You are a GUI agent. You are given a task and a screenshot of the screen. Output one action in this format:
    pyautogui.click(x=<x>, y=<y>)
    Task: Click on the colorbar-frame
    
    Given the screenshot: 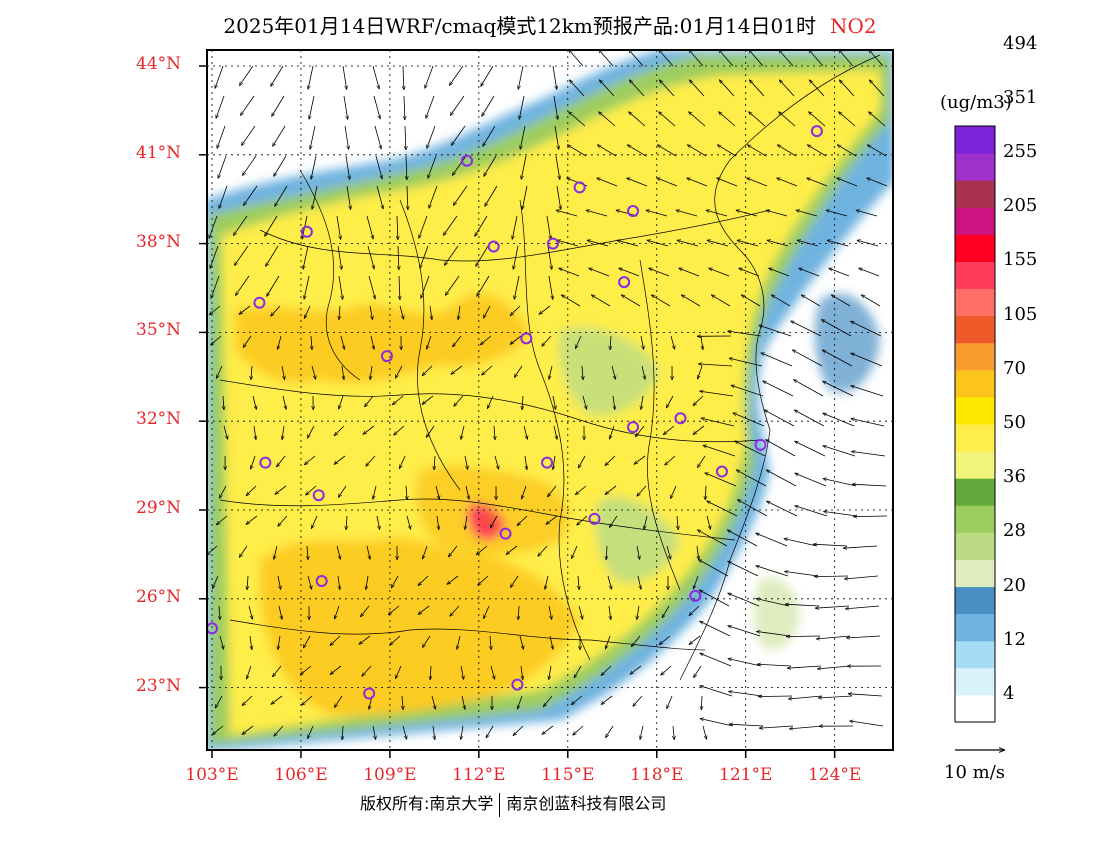 What is the action you would take?
    pyautogui.click(x=975, y=424)
    